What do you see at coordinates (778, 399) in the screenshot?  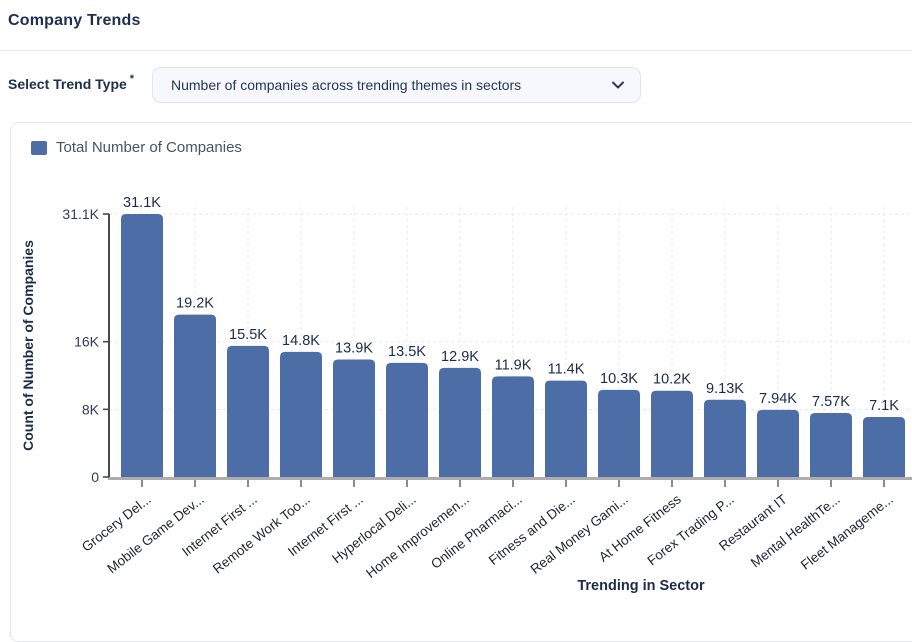 I see `bar-value-label: 7.94K` at bounding box center [778, 399].